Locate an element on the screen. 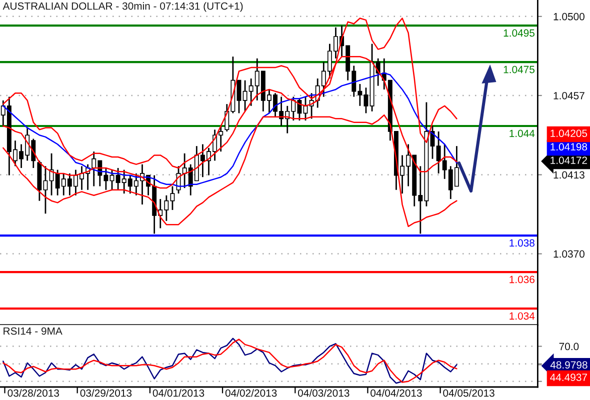 The height and width of the screenshot is (400, 590). x-tick-label: 03/29/2013 is located at coordinates (106, 393).